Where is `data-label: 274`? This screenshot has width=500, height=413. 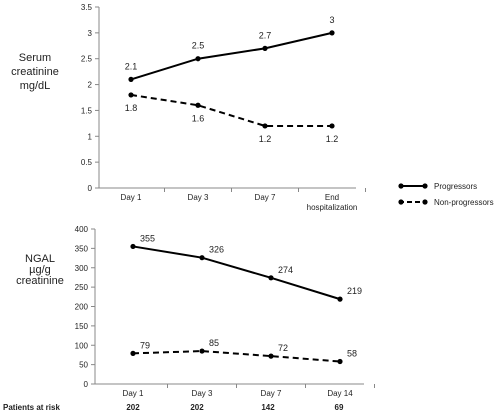 data-label: 274 is located at coordinates (285, 270).